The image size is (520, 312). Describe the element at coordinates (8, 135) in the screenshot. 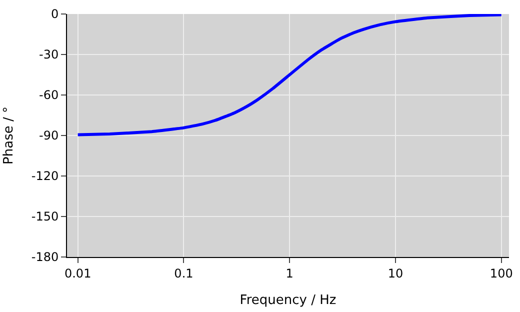

I see `y-axis-title: Phase / °` at that location.